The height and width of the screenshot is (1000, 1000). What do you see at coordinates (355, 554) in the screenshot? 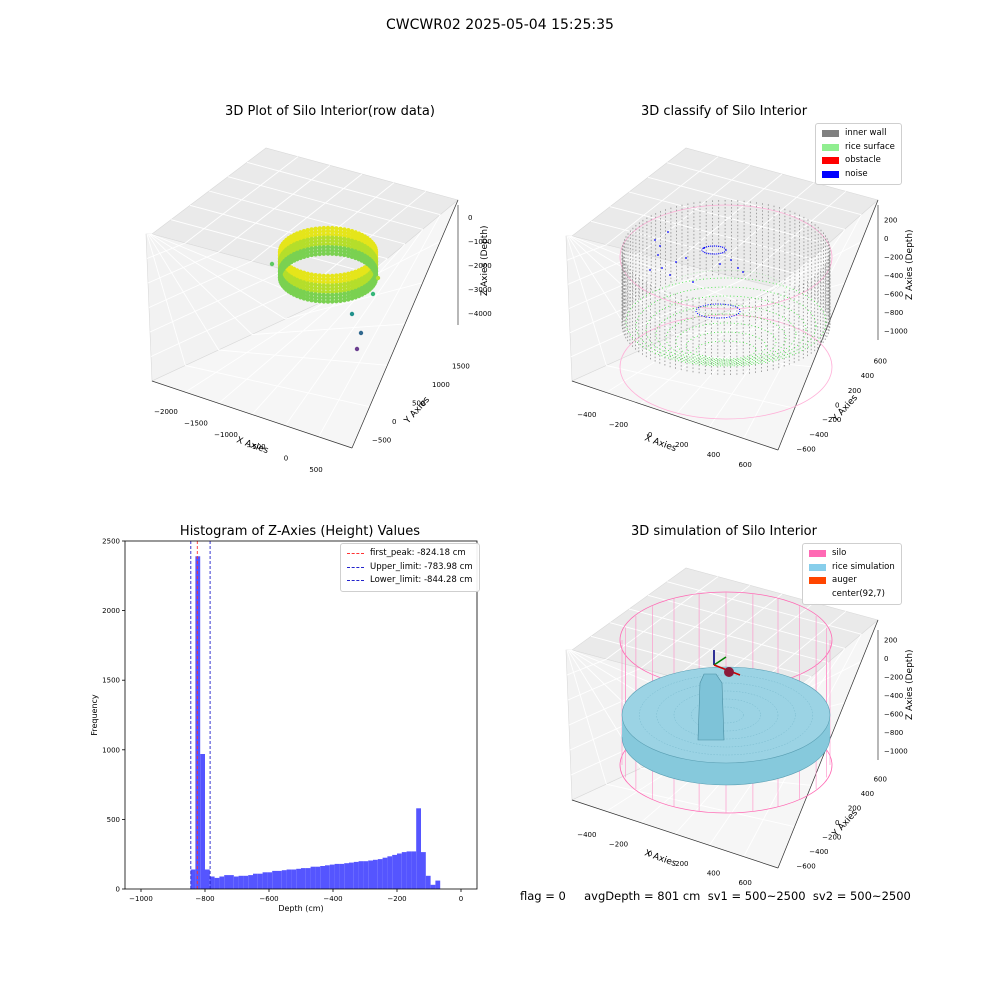
I see `legend-line` at bounding box center [355, 554].